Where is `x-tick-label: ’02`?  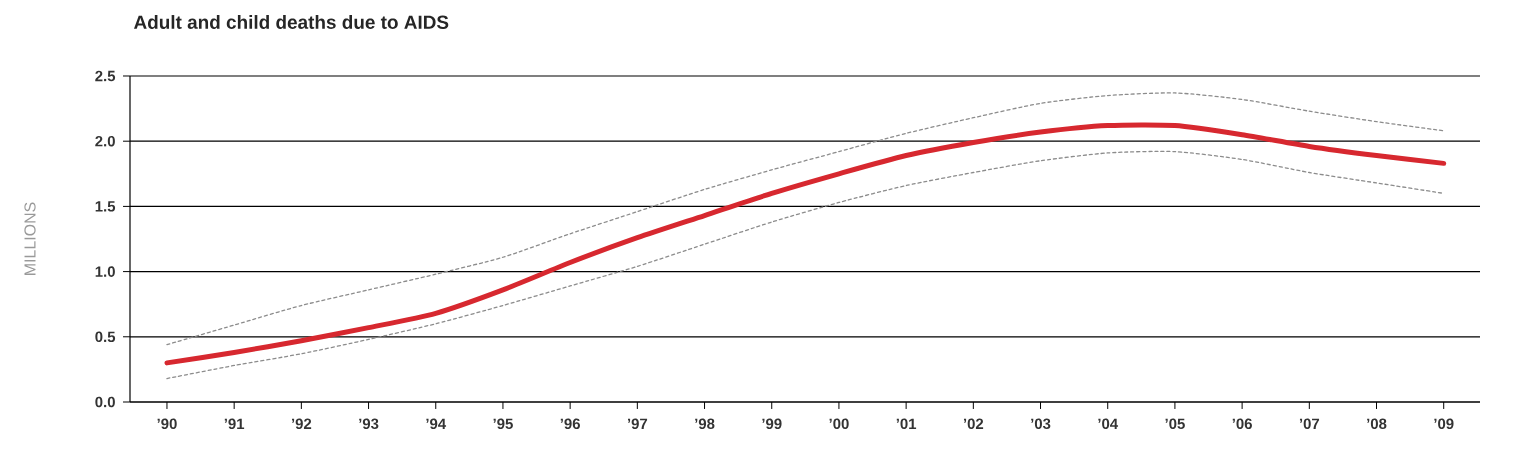
x-tick-label: ’02 is located at coordinates (973, 424).